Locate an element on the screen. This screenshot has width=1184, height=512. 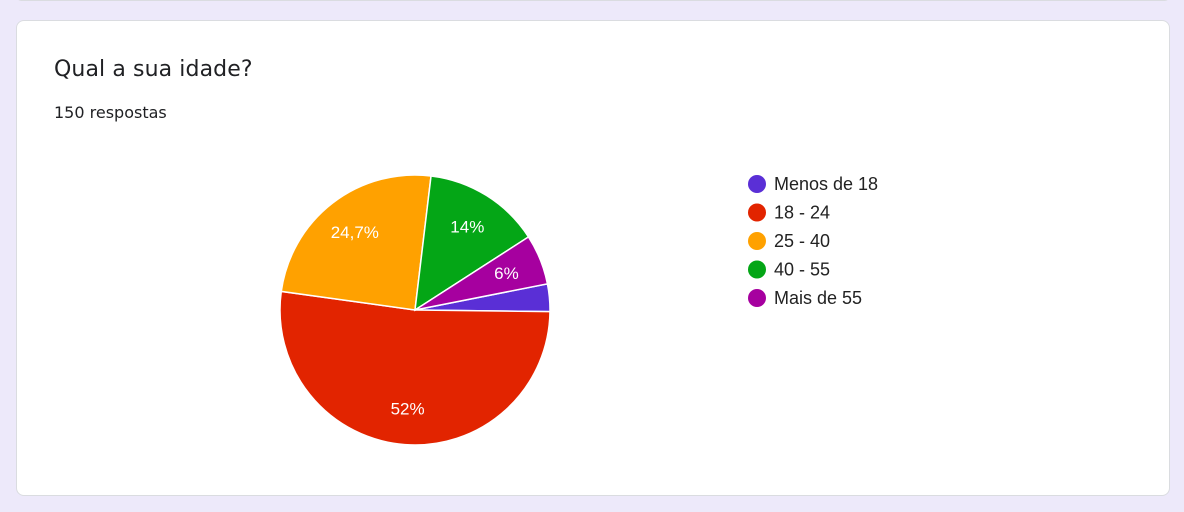
pie-labels: 52% 24,7% 14% 6% is located at coordinates (425, 317).